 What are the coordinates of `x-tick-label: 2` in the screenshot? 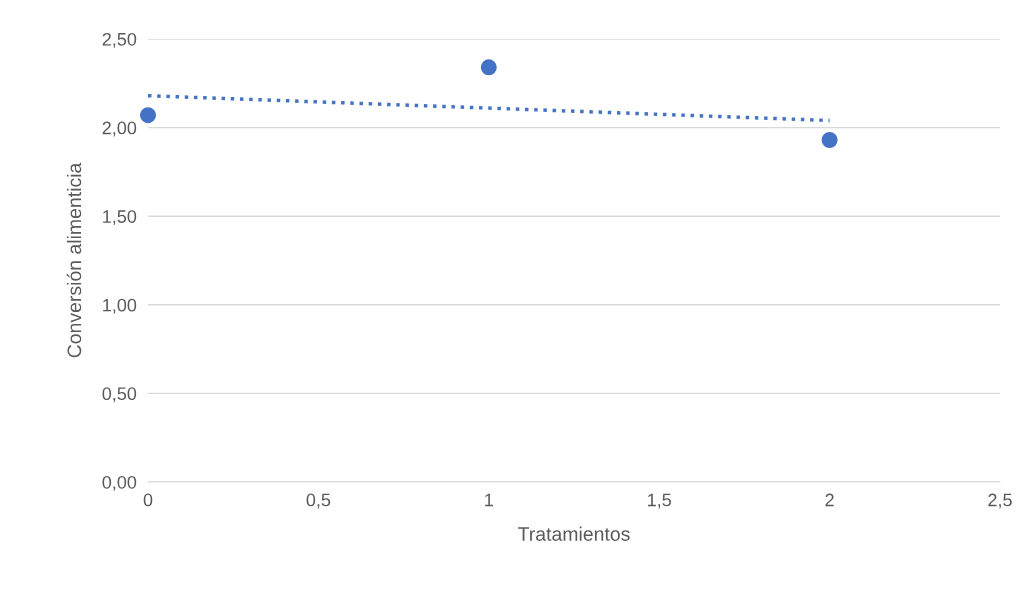 It's located at (829, 500).